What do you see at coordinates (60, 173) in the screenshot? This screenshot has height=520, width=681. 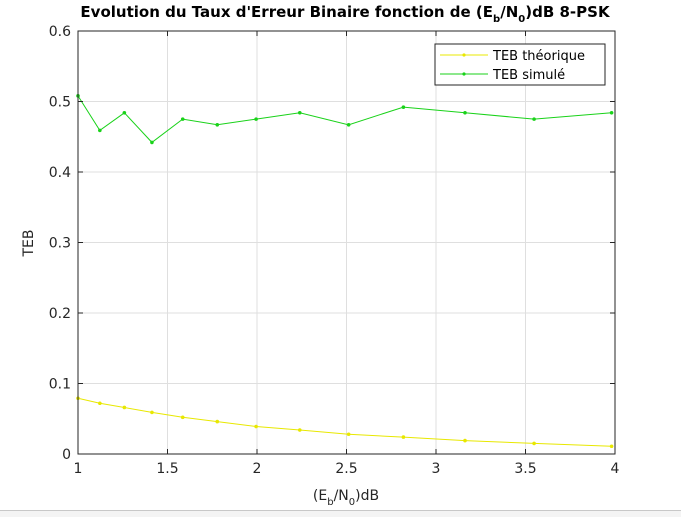 I see `y-tick-label: 0.4` at bounding box center [60, 173].